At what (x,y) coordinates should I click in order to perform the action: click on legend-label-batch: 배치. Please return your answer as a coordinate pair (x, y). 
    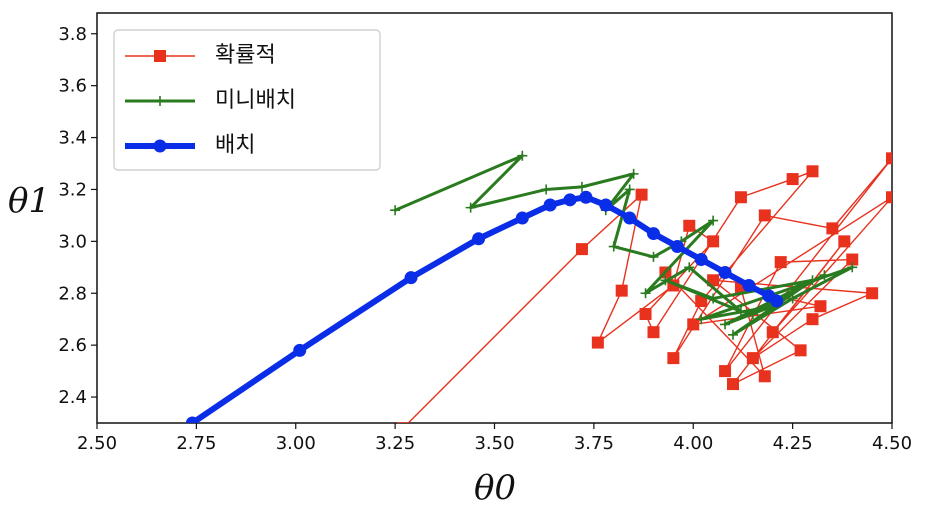
    Looking at the image, I should click on (235, 145).